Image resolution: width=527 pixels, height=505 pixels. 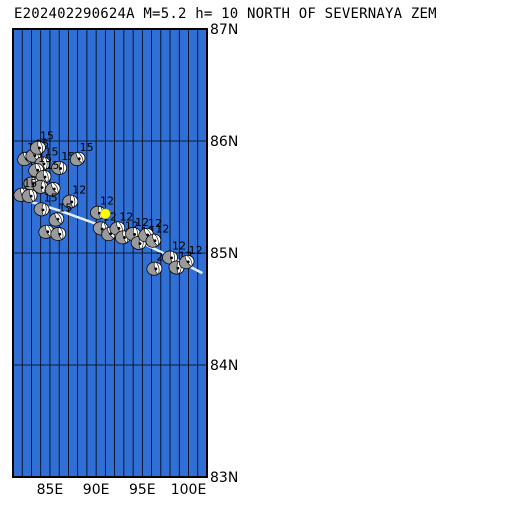 I want to click on latitude-label: 86N, so click(x=224, y=142).